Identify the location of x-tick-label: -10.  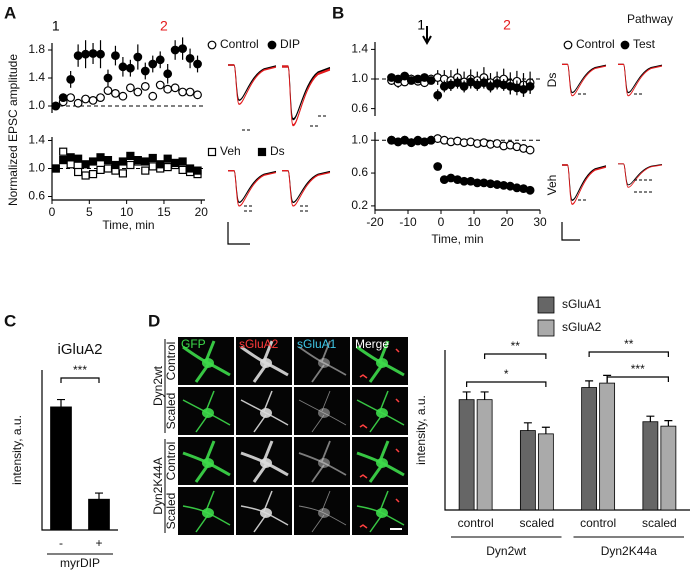
(408, 222).